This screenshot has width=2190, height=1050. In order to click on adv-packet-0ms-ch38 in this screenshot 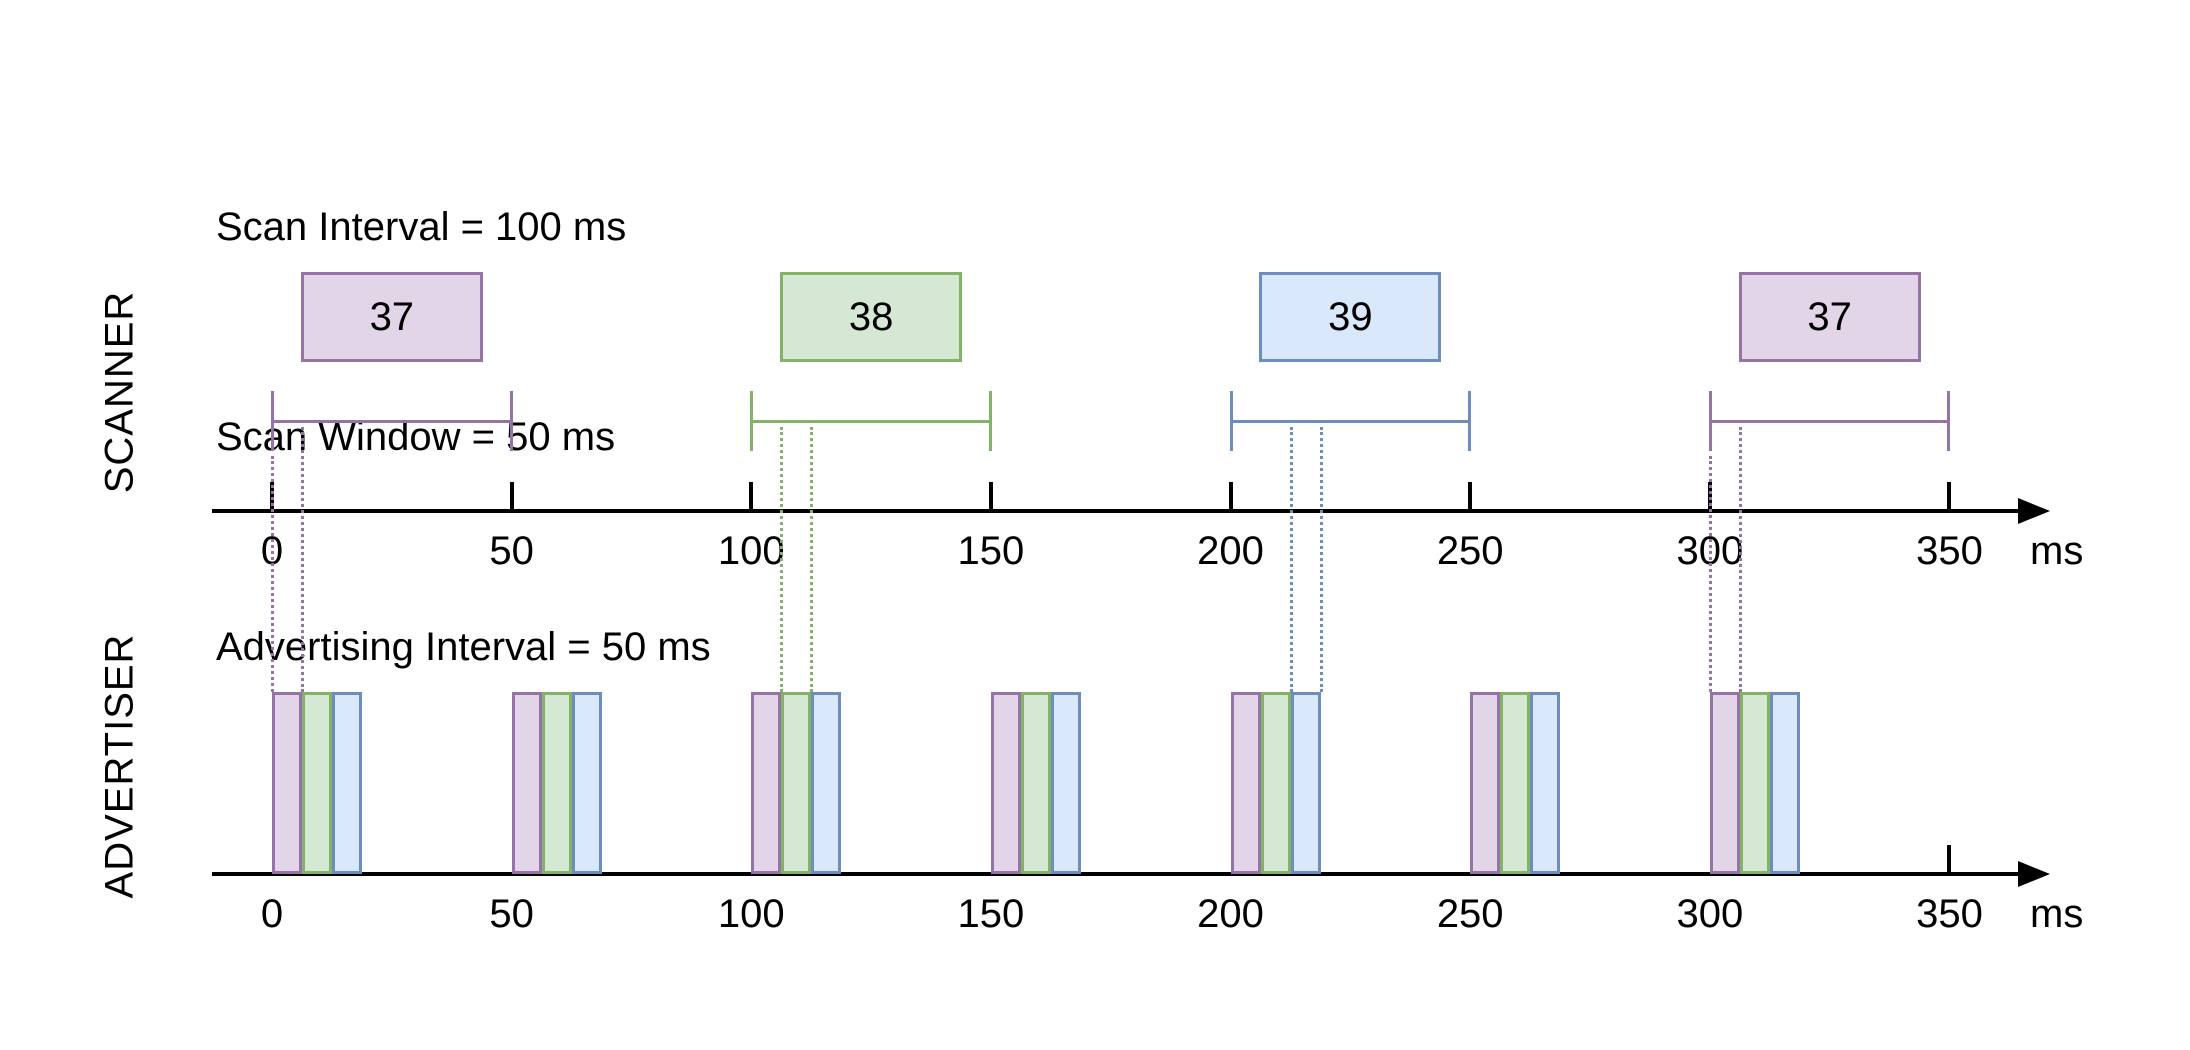, I will do `click(317, 783)`.